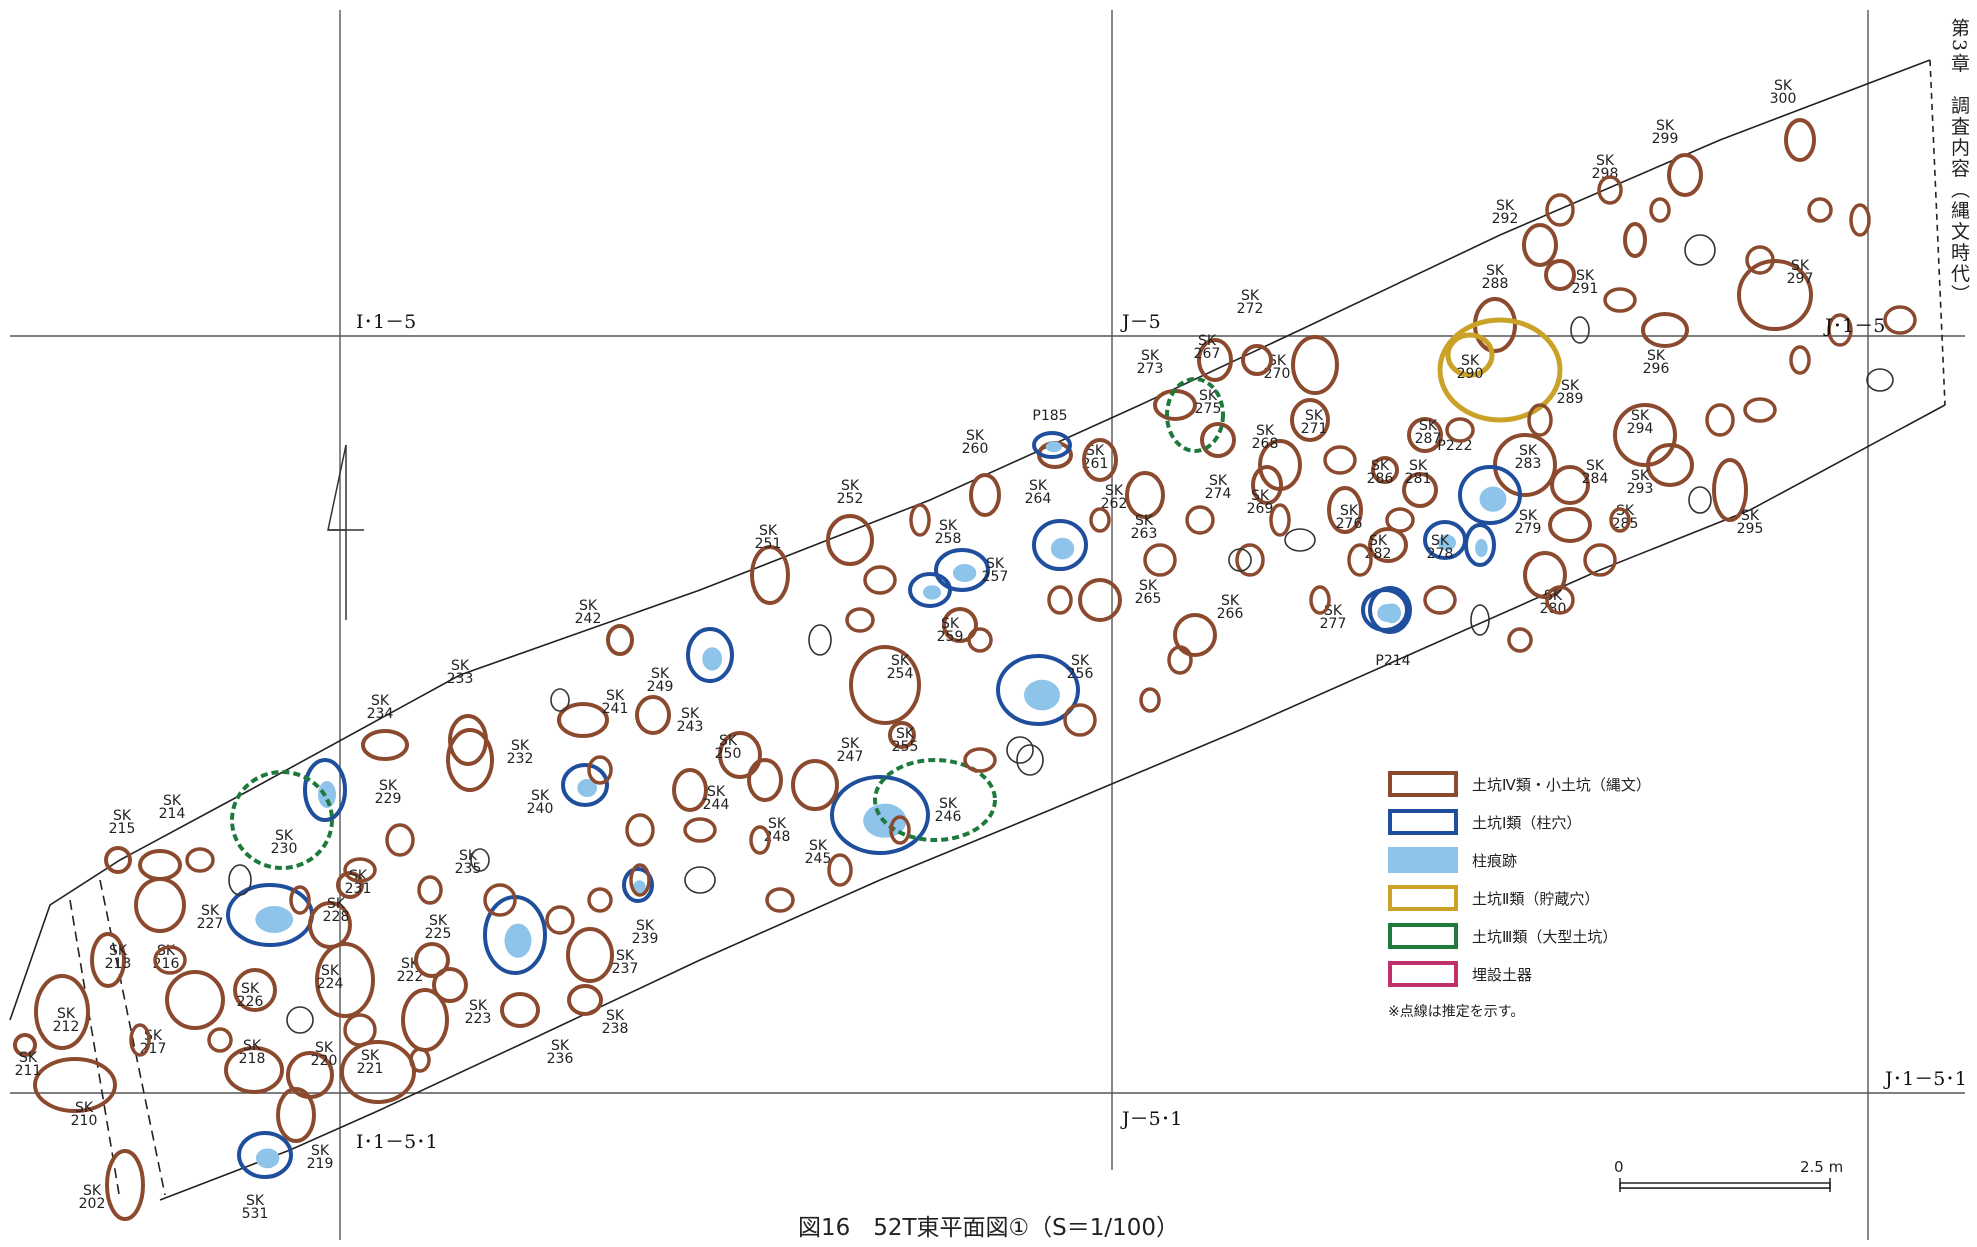 The image size is (1977, 1247). Describe the element at coordinates (336, 910) in the screenshot. I see `pit-label: SK 228` at that location.